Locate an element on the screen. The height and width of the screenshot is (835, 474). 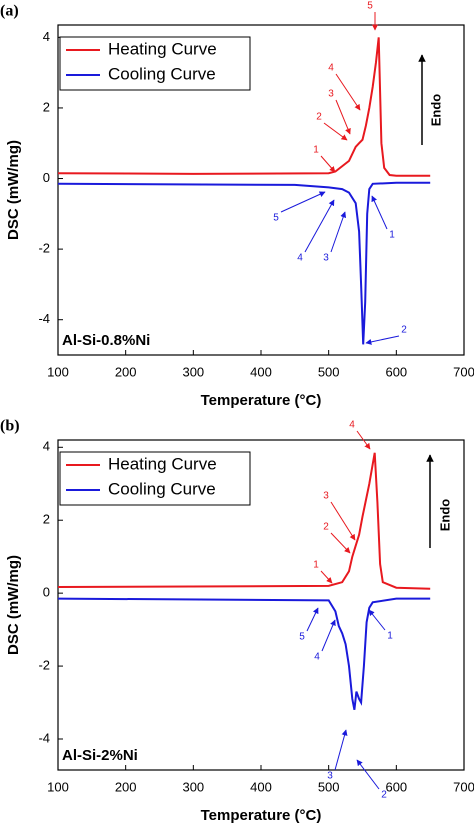
panel-label: (b) is located at coordinates (10, 426).